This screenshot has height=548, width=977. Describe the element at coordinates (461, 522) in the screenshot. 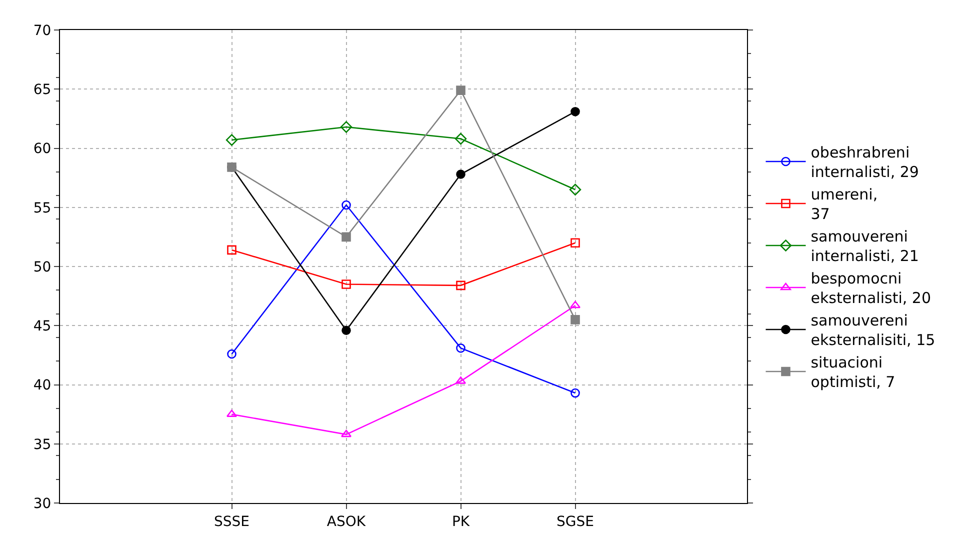

I see `x-tick-label: PK` at that location.